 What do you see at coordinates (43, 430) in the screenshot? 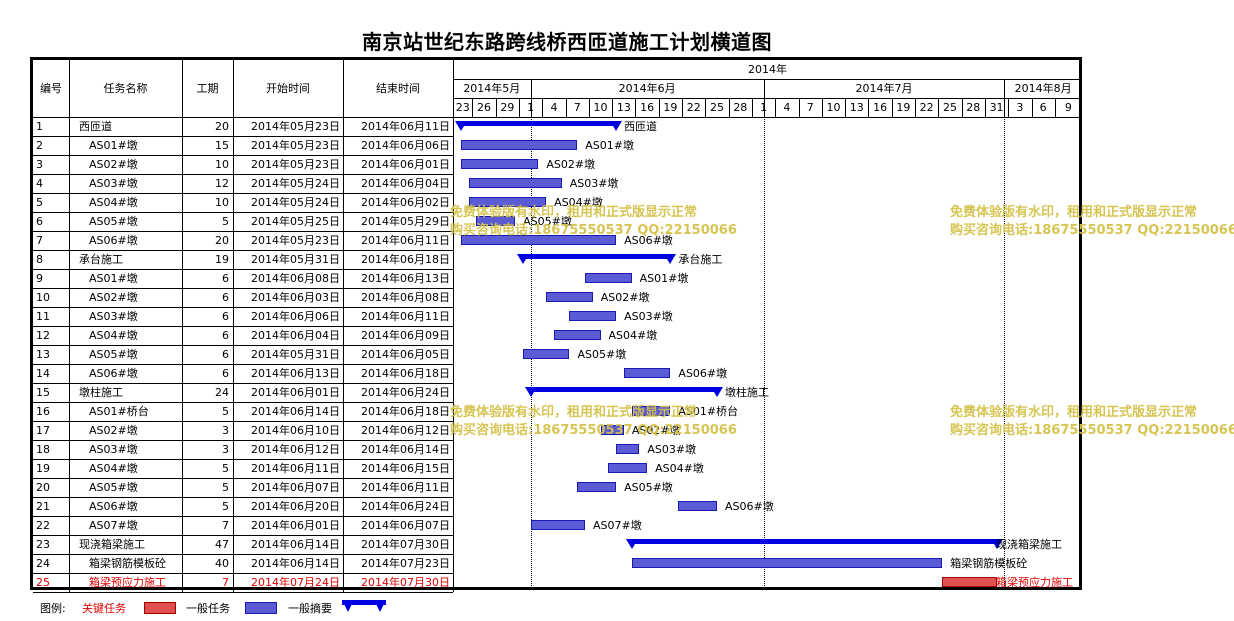
I see `task-id: 17` at bounding box center [43, 430].